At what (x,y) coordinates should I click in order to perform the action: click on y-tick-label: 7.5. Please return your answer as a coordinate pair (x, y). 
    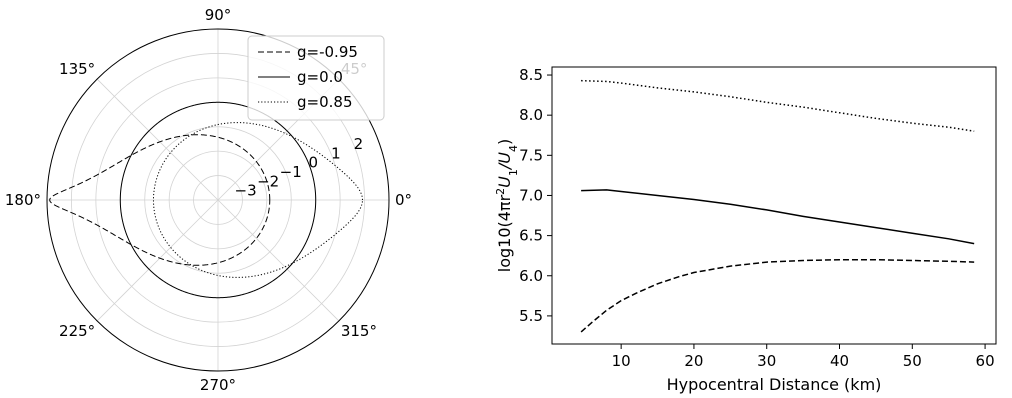
    Looking at the image, I should click on (531, 155).